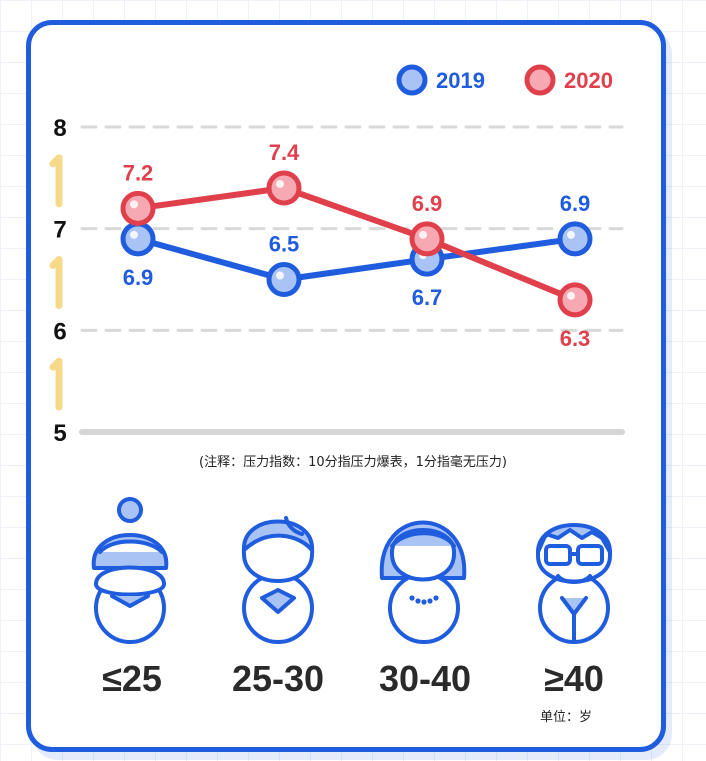 Image resolution: width=706 pixels, height=761 pixels. I want to click on y-axis-arrows, so click(56, 282).